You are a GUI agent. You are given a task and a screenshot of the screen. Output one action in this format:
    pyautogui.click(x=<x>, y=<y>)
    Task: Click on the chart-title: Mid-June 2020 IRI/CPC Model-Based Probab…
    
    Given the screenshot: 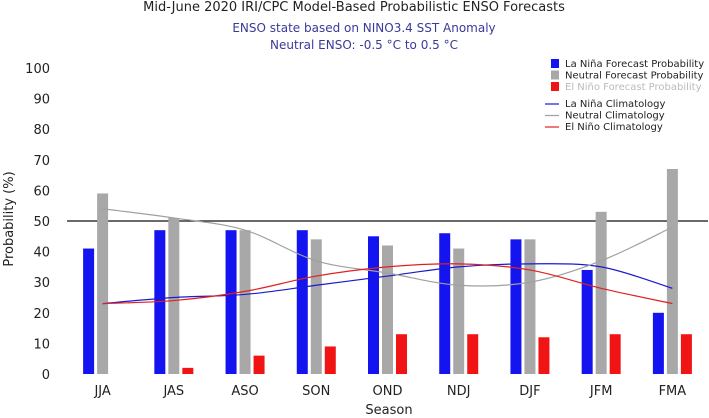 What is the action you would take?
    pyautogui.click(x=354, y=7)
    